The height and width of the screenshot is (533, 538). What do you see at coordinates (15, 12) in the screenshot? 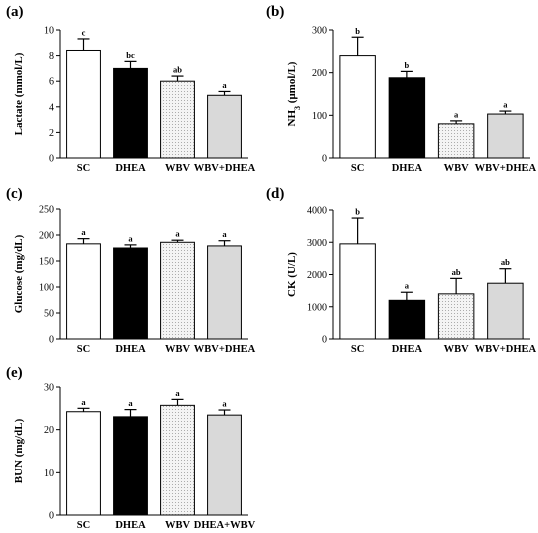
I see `panel-label: (a)` at bounding box center [15, 12].